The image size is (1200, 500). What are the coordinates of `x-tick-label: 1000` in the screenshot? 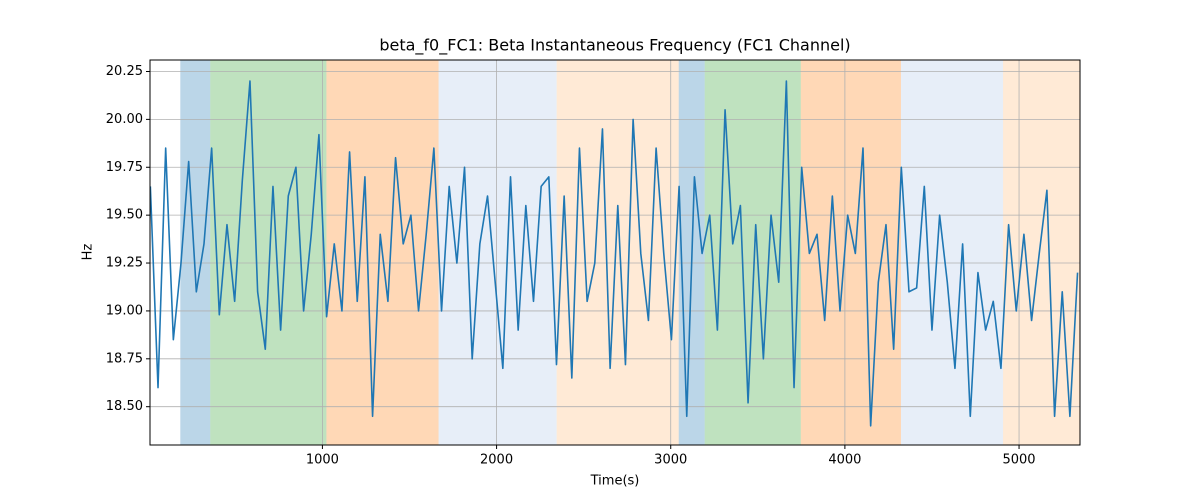 It's located at (322, 460).